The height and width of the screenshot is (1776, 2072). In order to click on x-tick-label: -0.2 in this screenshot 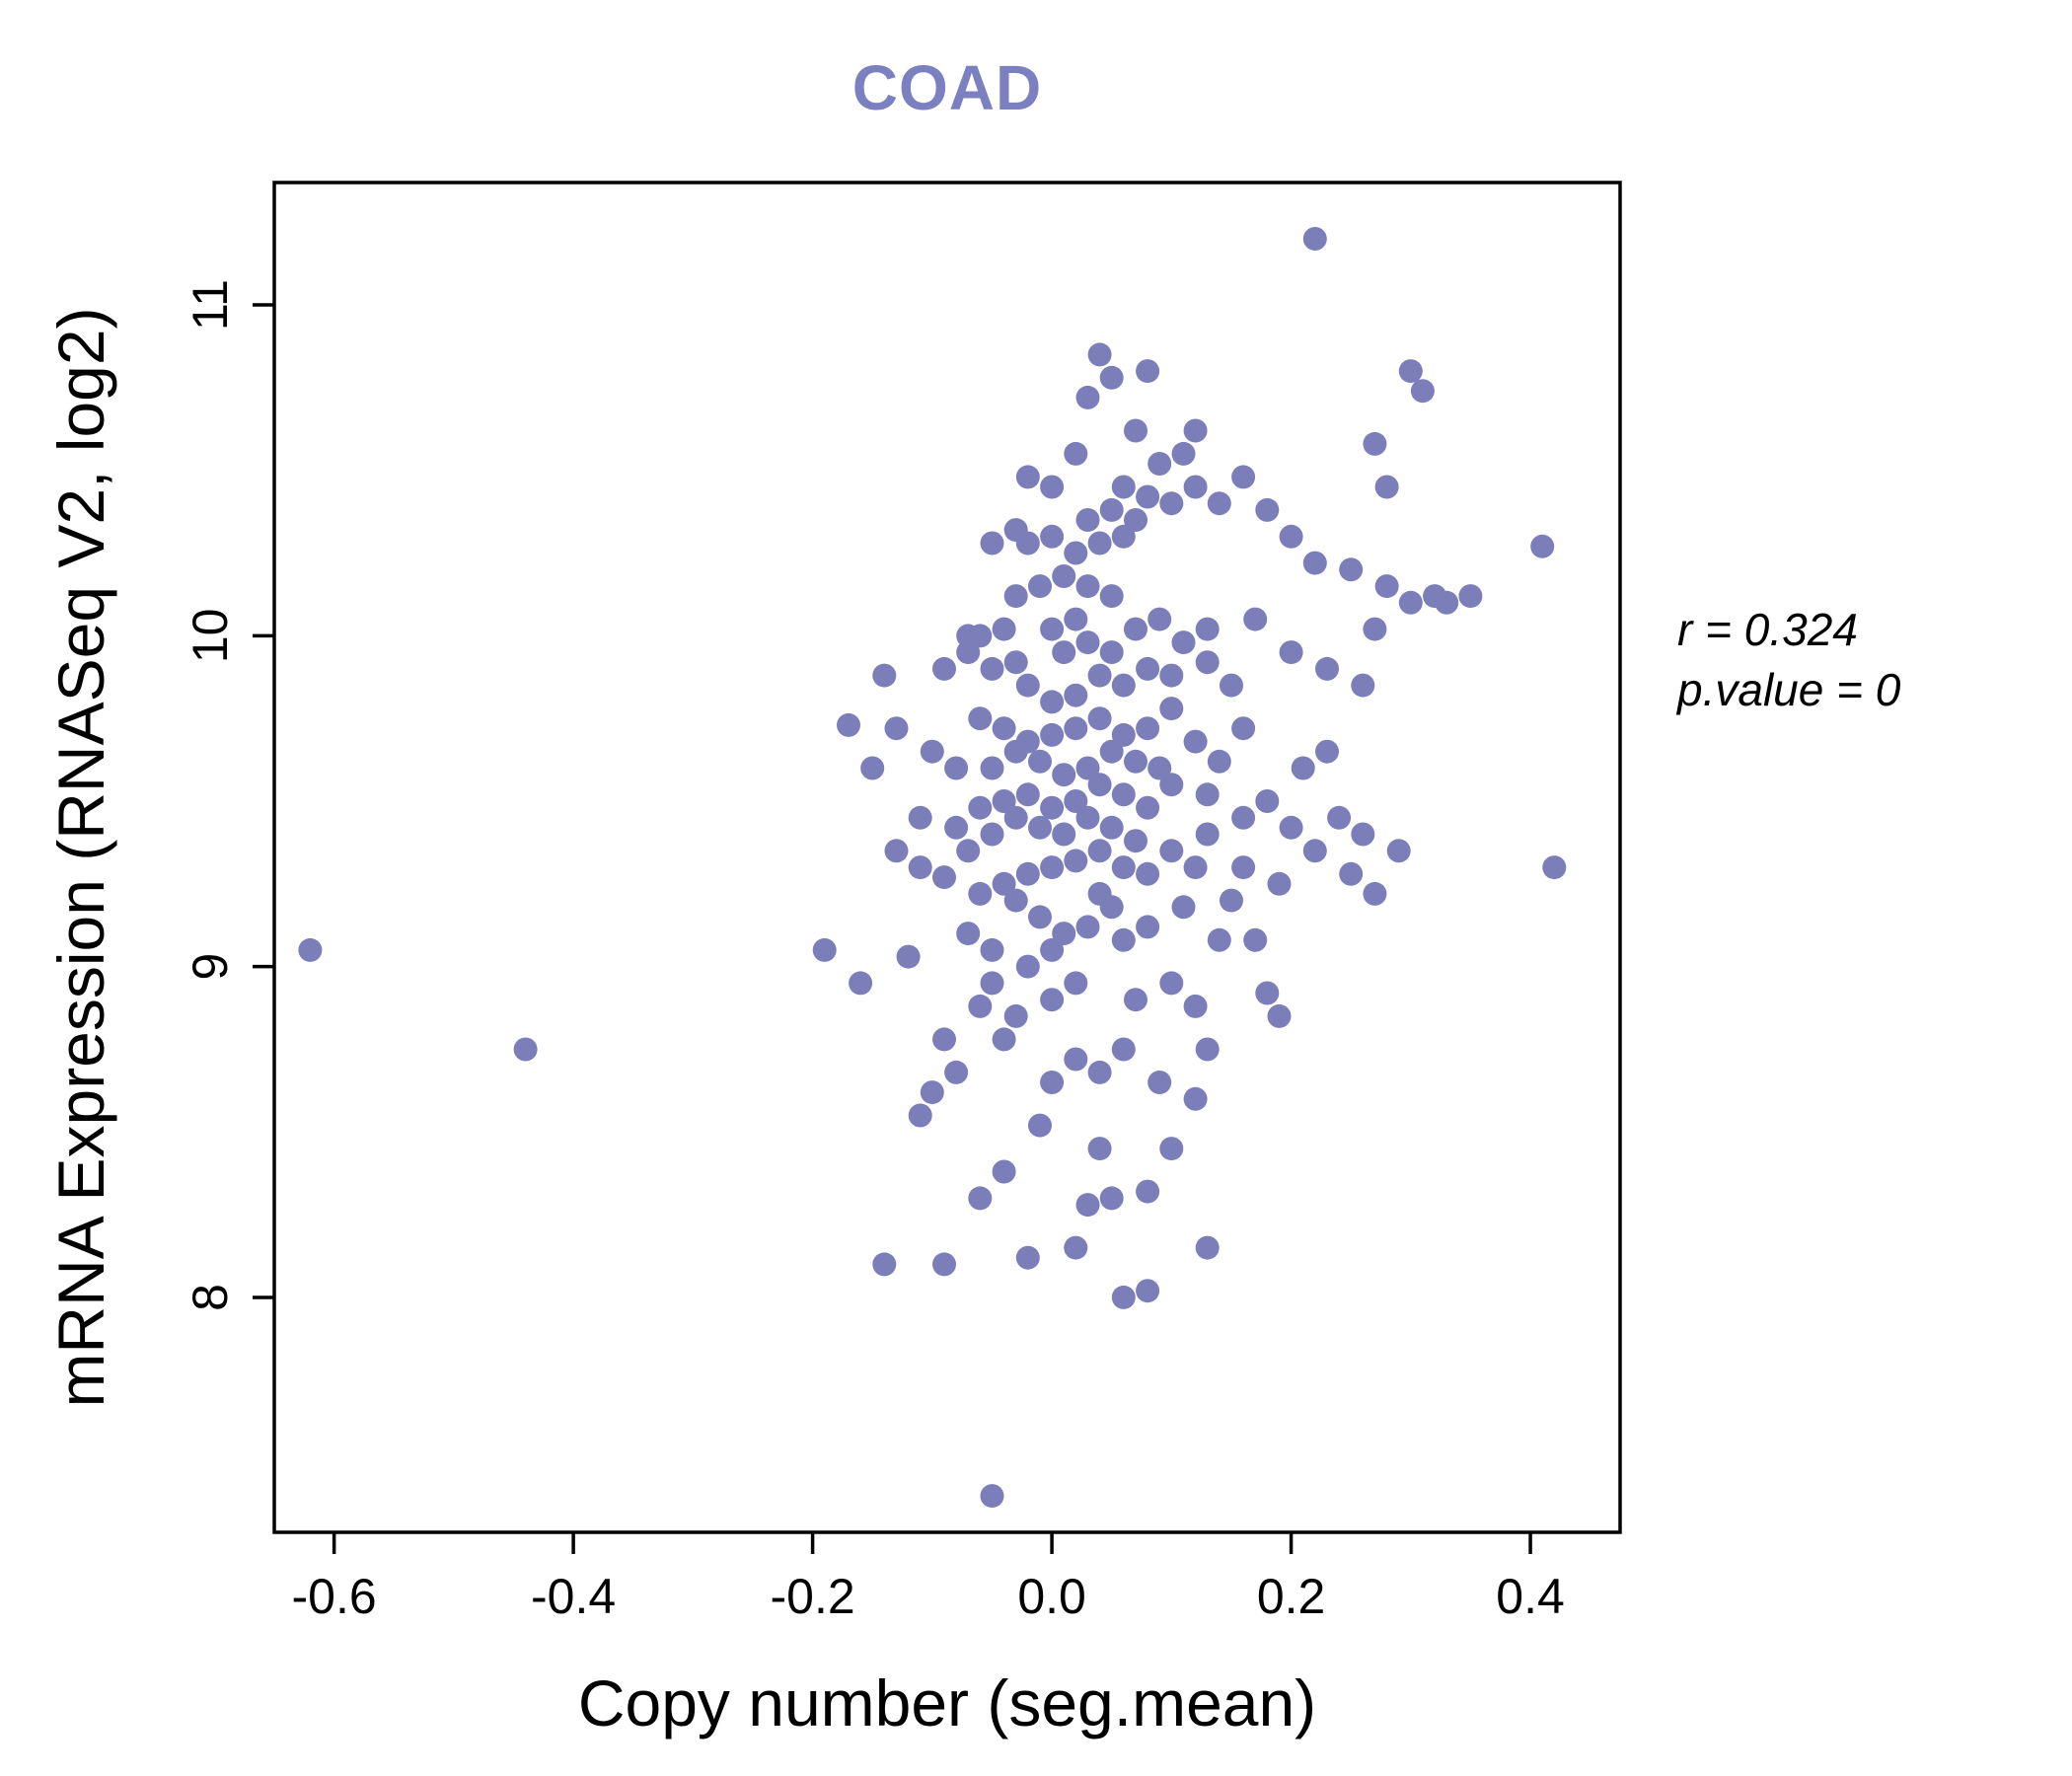, I will do `click(813, 1596)`.